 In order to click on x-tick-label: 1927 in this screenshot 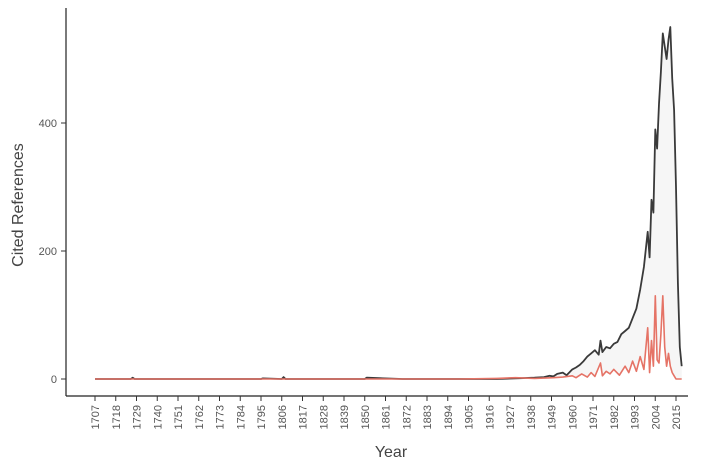, I will do `click(511, 417)`.